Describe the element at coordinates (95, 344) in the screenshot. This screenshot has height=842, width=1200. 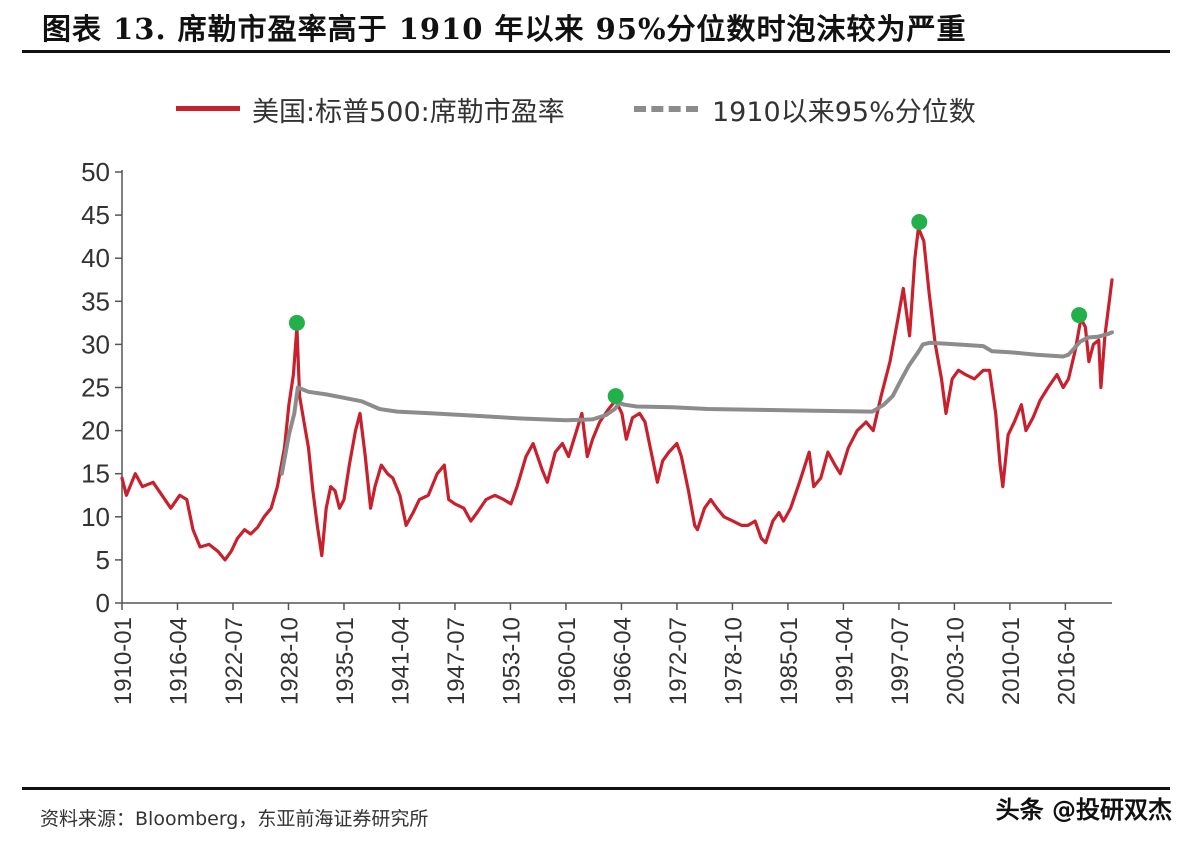
I see `y-tick-label-6: 30` at that location.